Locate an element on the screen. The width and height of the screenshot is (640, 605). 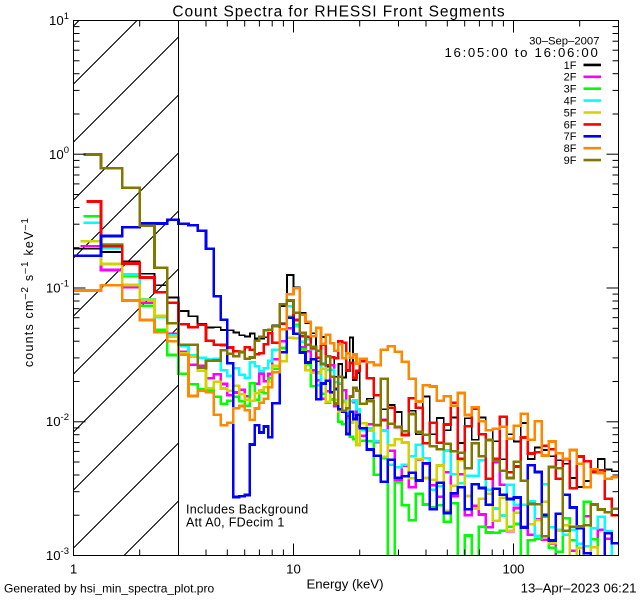
svg-text:Count Spectra for RHESSI Front: Count Spectra for RHESSI Front Segments is located at coordinates (338, 12).